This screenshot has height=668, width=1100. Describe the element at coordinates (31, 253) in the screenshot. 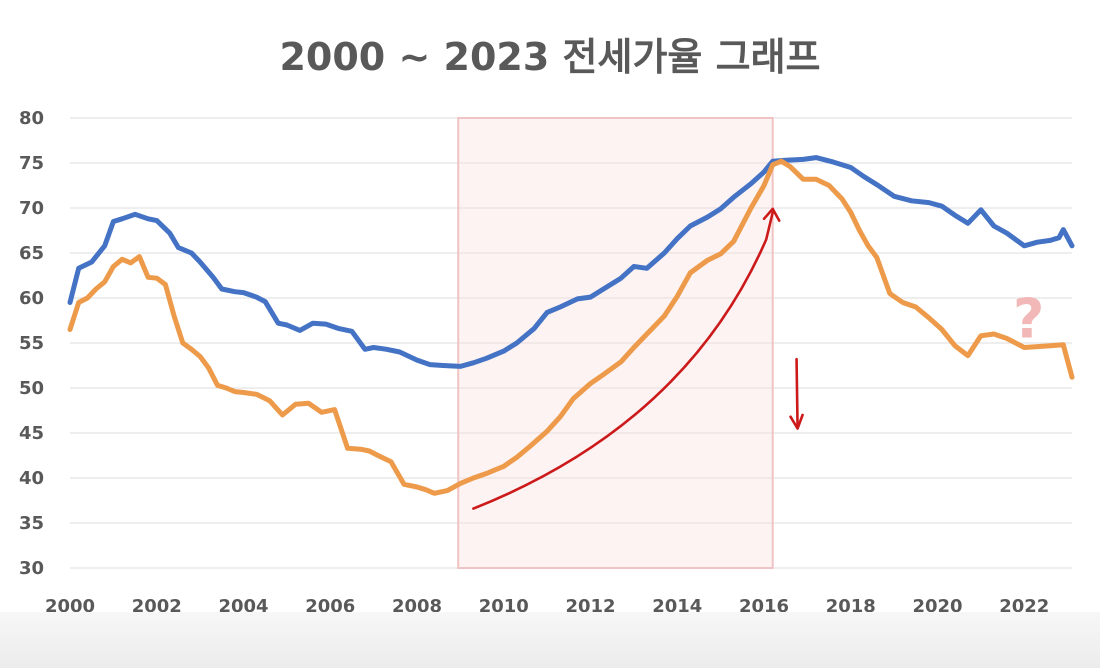

I see `y-tick-label: 65` at that location.